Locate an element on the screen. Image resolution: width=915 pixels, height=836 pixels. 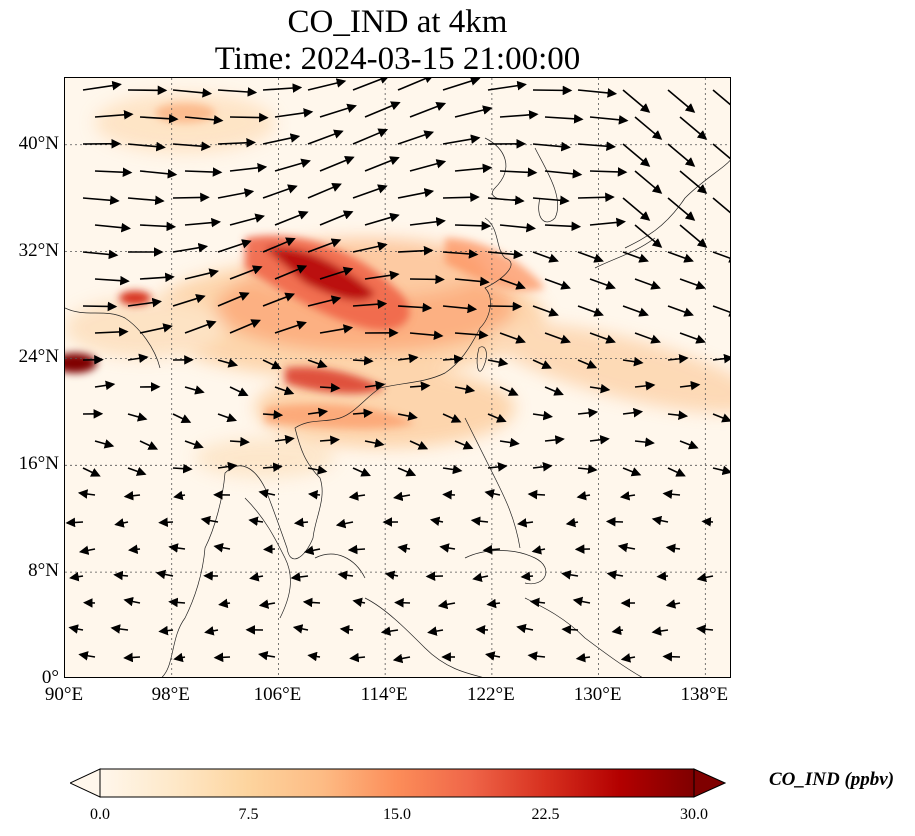
colorbar-label: CO_IND (ppbv) is located at coordinates (832, 779).